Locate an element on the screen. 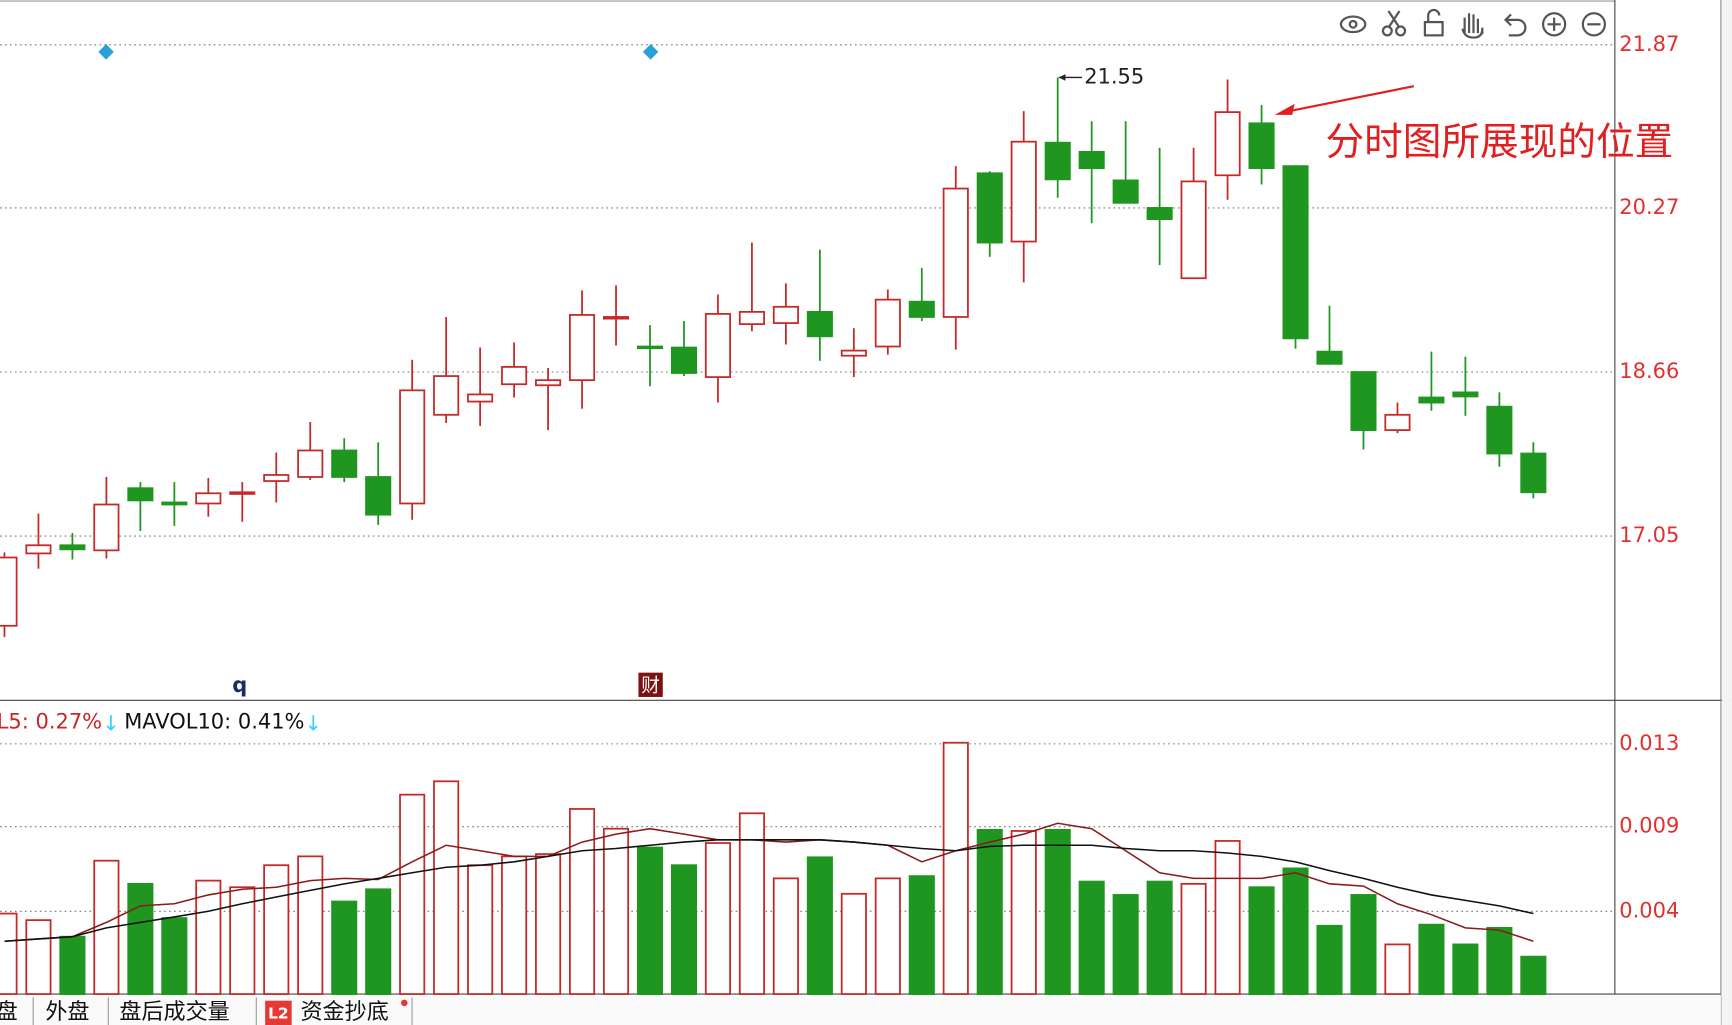  tab-dot is located at coordinates (404, 1003).